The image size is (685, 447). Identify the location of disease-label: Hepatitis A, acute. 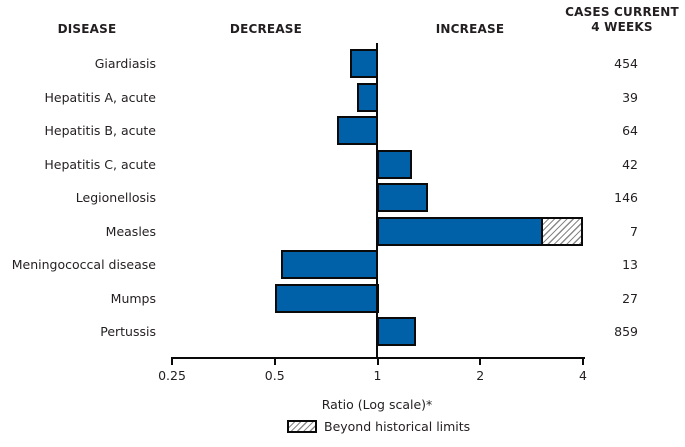
(100, 97).